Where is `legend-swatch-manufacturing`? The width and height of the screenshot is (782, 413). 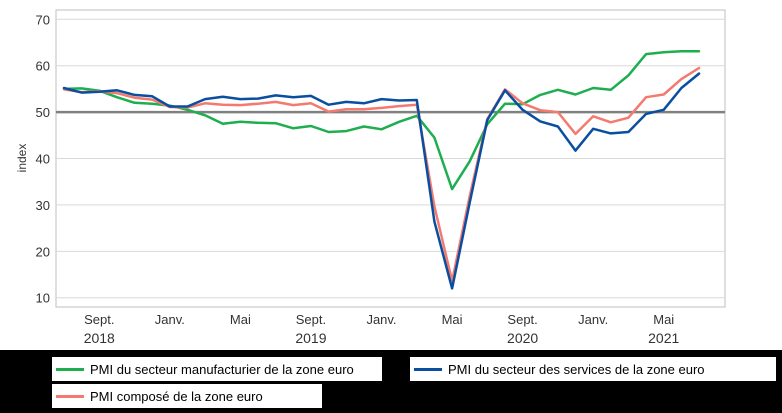 legend-swatch-manufacturing is located at coordinates (70, 369).